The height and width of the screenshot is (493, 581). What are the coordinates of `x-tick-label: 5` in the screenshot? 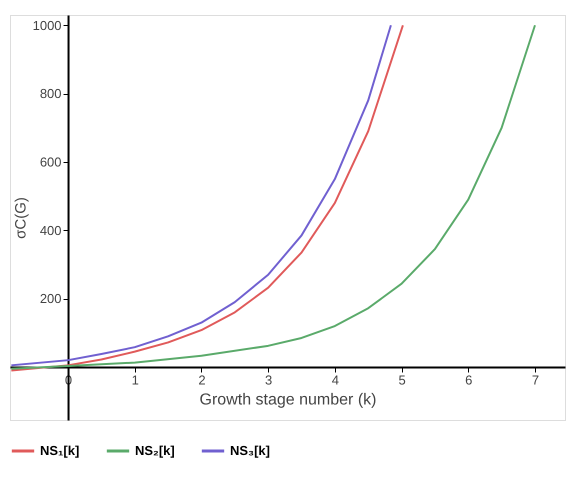 It's located at (402, 380).